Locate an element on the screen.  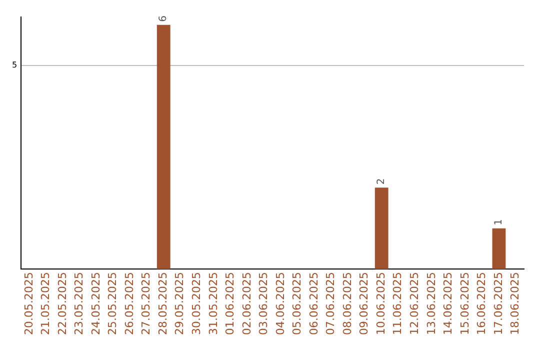
x-tick-label: 15.06.2025 is located at coordinates (465, 304).